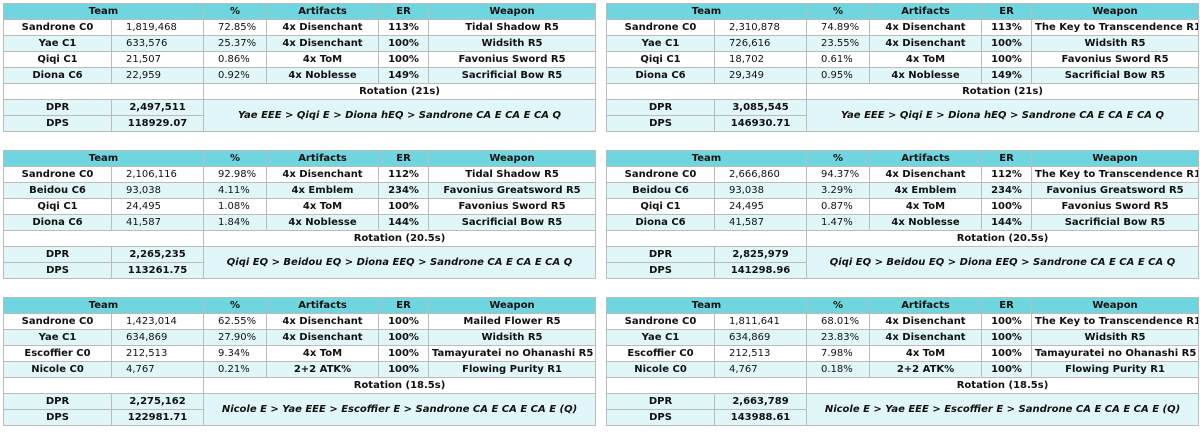  I want to click on cell: 0.92%, so click(235, 75).